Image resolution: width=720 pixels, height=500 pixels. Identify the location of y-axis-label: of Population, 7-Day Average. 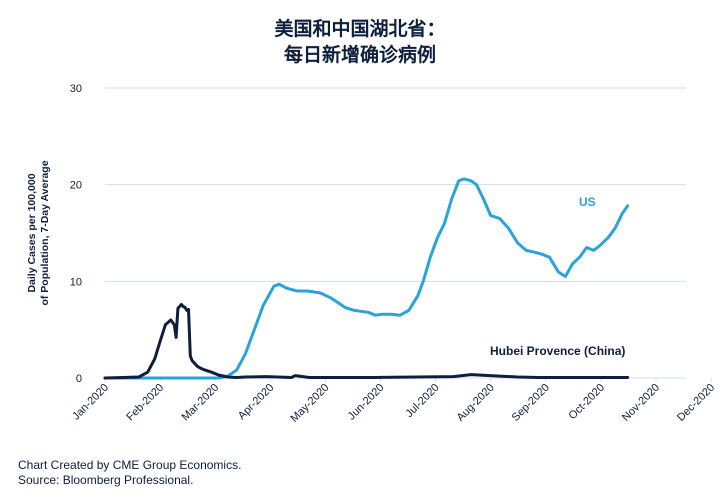
(45, 232).